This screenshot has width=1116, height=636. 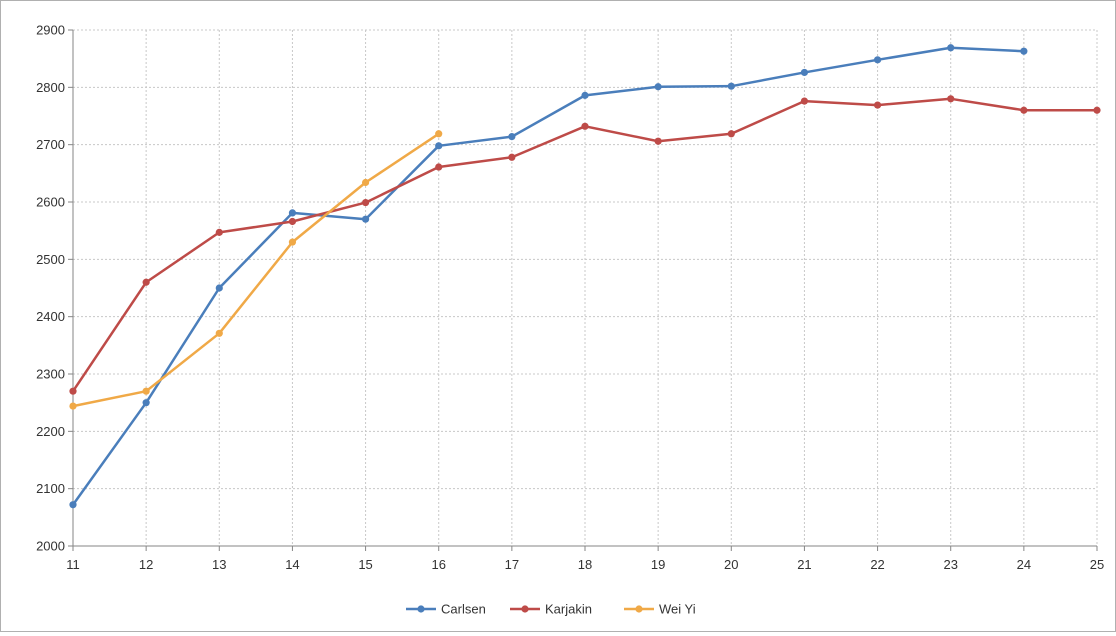 What do you see at coordinates (50, 374) in the screenshot?
I see `y-tick-label: 2300` at bounding box center [50, 374].